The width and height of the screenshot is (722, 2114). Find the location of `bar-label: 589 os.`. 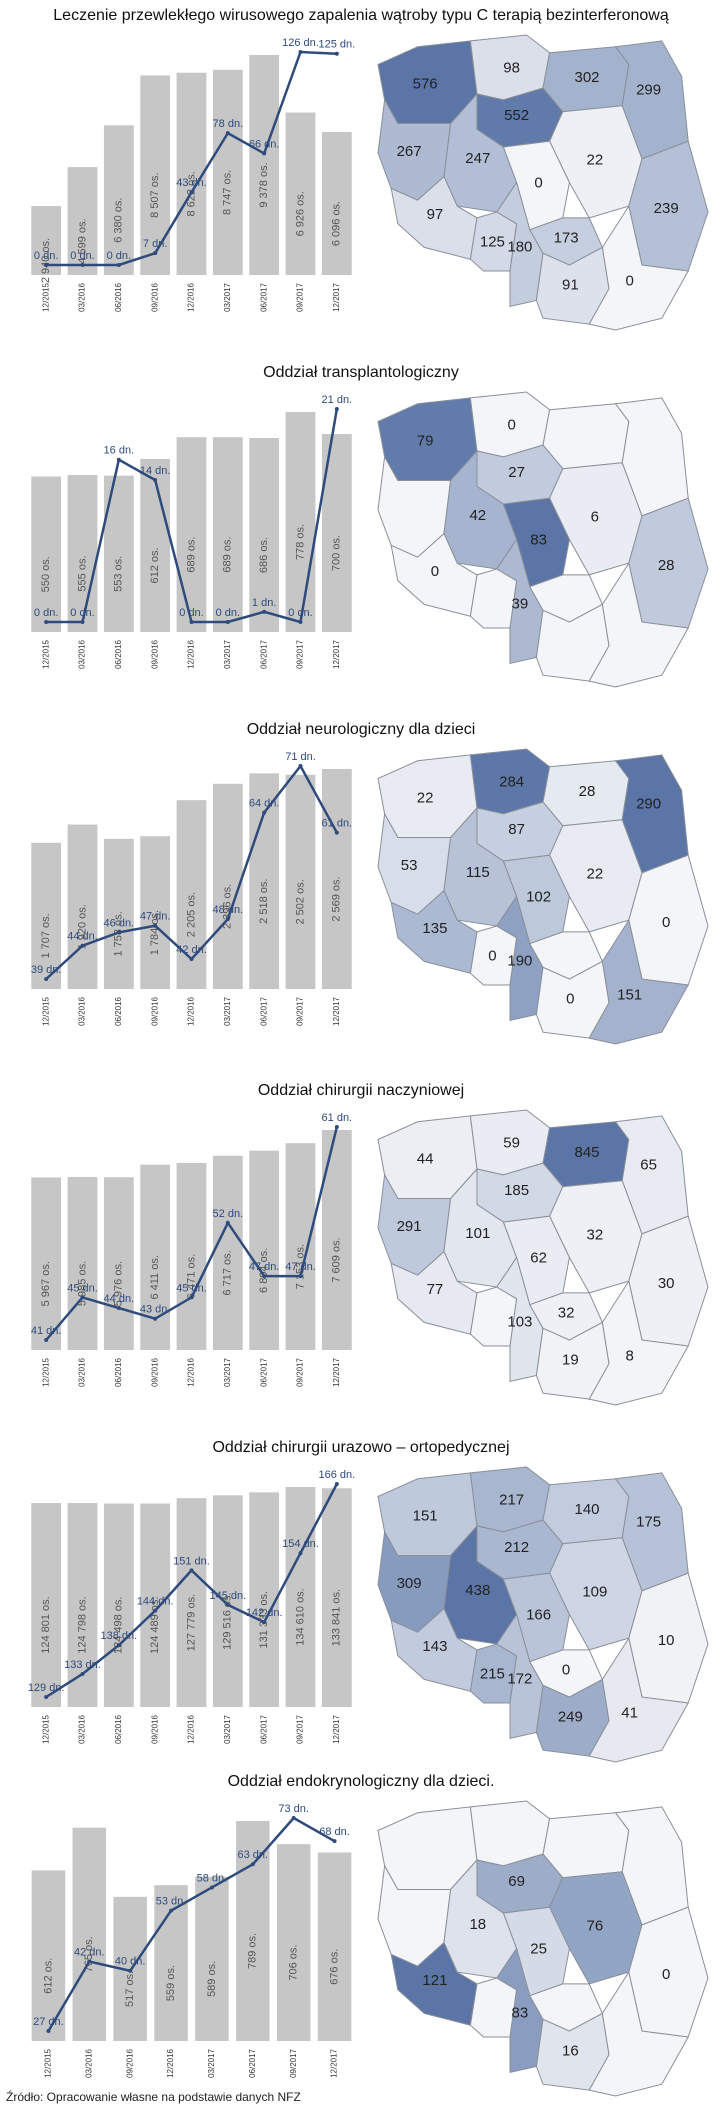

bar-label: 589 os. is located at coordinates (212, 1979).